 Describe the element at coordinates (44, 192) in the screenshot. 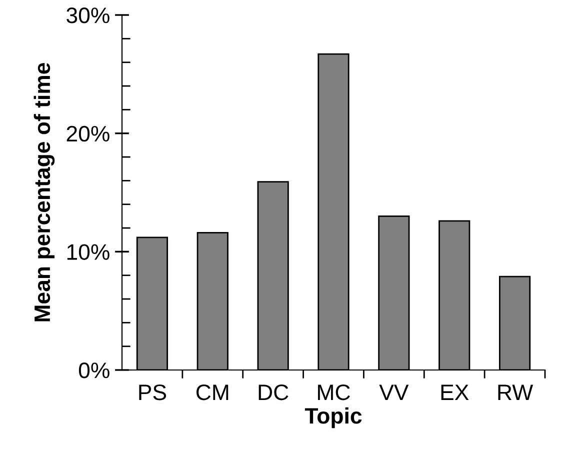

I see `y-axis-title: Mean percentage of time` at that location.